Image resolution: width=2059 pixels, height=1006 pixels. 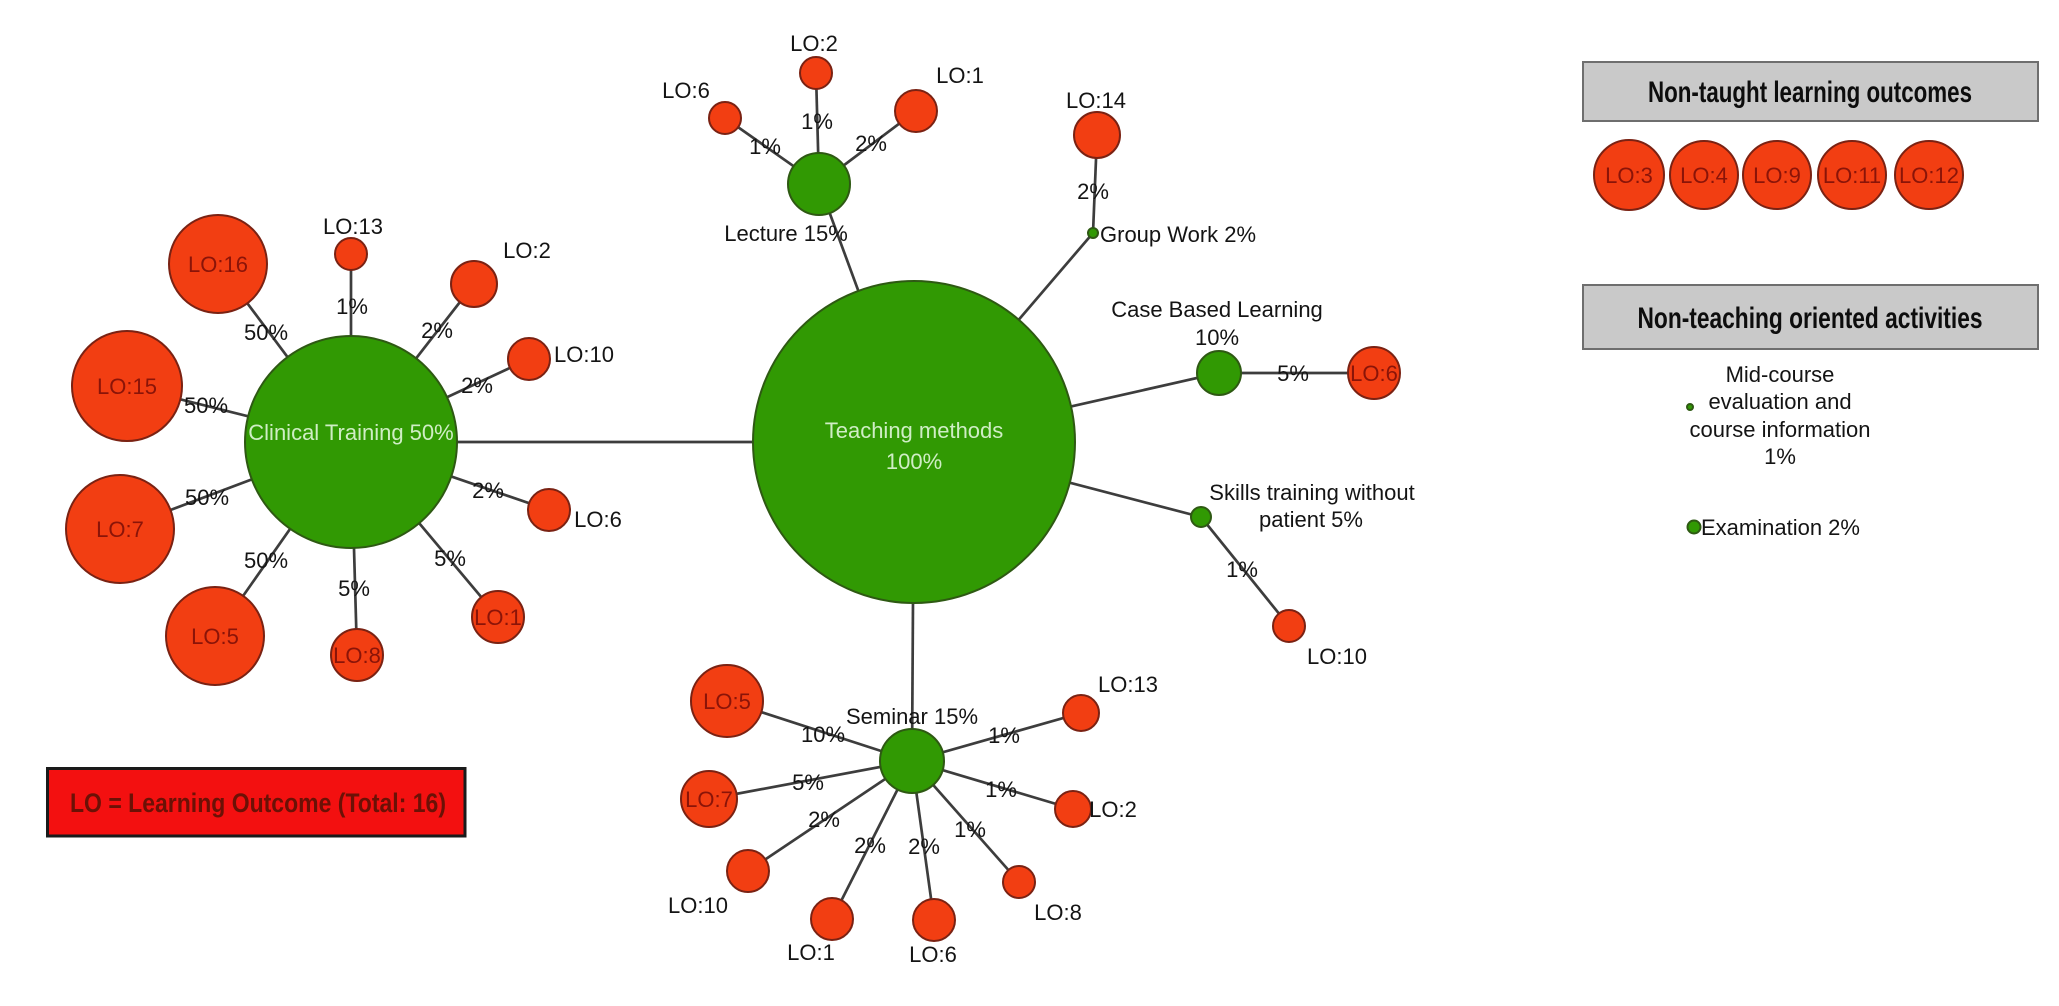 I want to click on svg-text: Clinical Training 50%, so click(x=350, y=432).